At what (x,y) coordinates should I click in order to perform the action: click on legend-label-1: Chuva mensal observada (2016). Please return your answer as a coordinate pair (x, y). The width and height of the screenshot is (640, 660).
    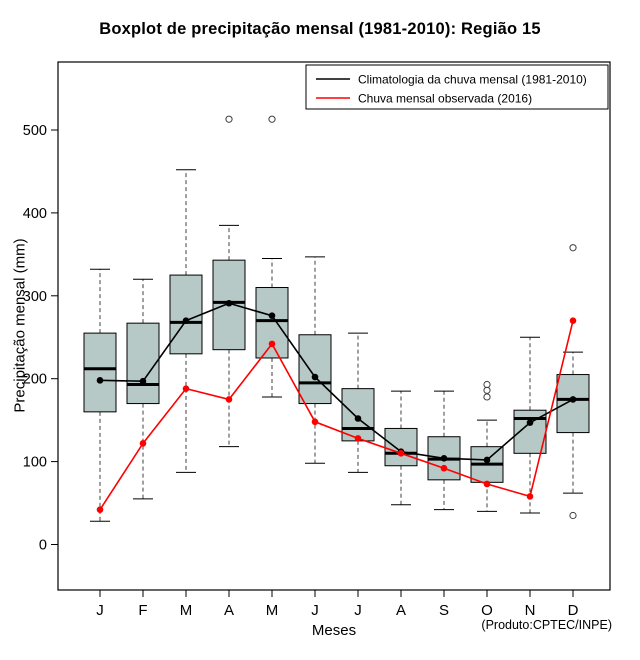
    Looking at the image, I should click on (445, 99).